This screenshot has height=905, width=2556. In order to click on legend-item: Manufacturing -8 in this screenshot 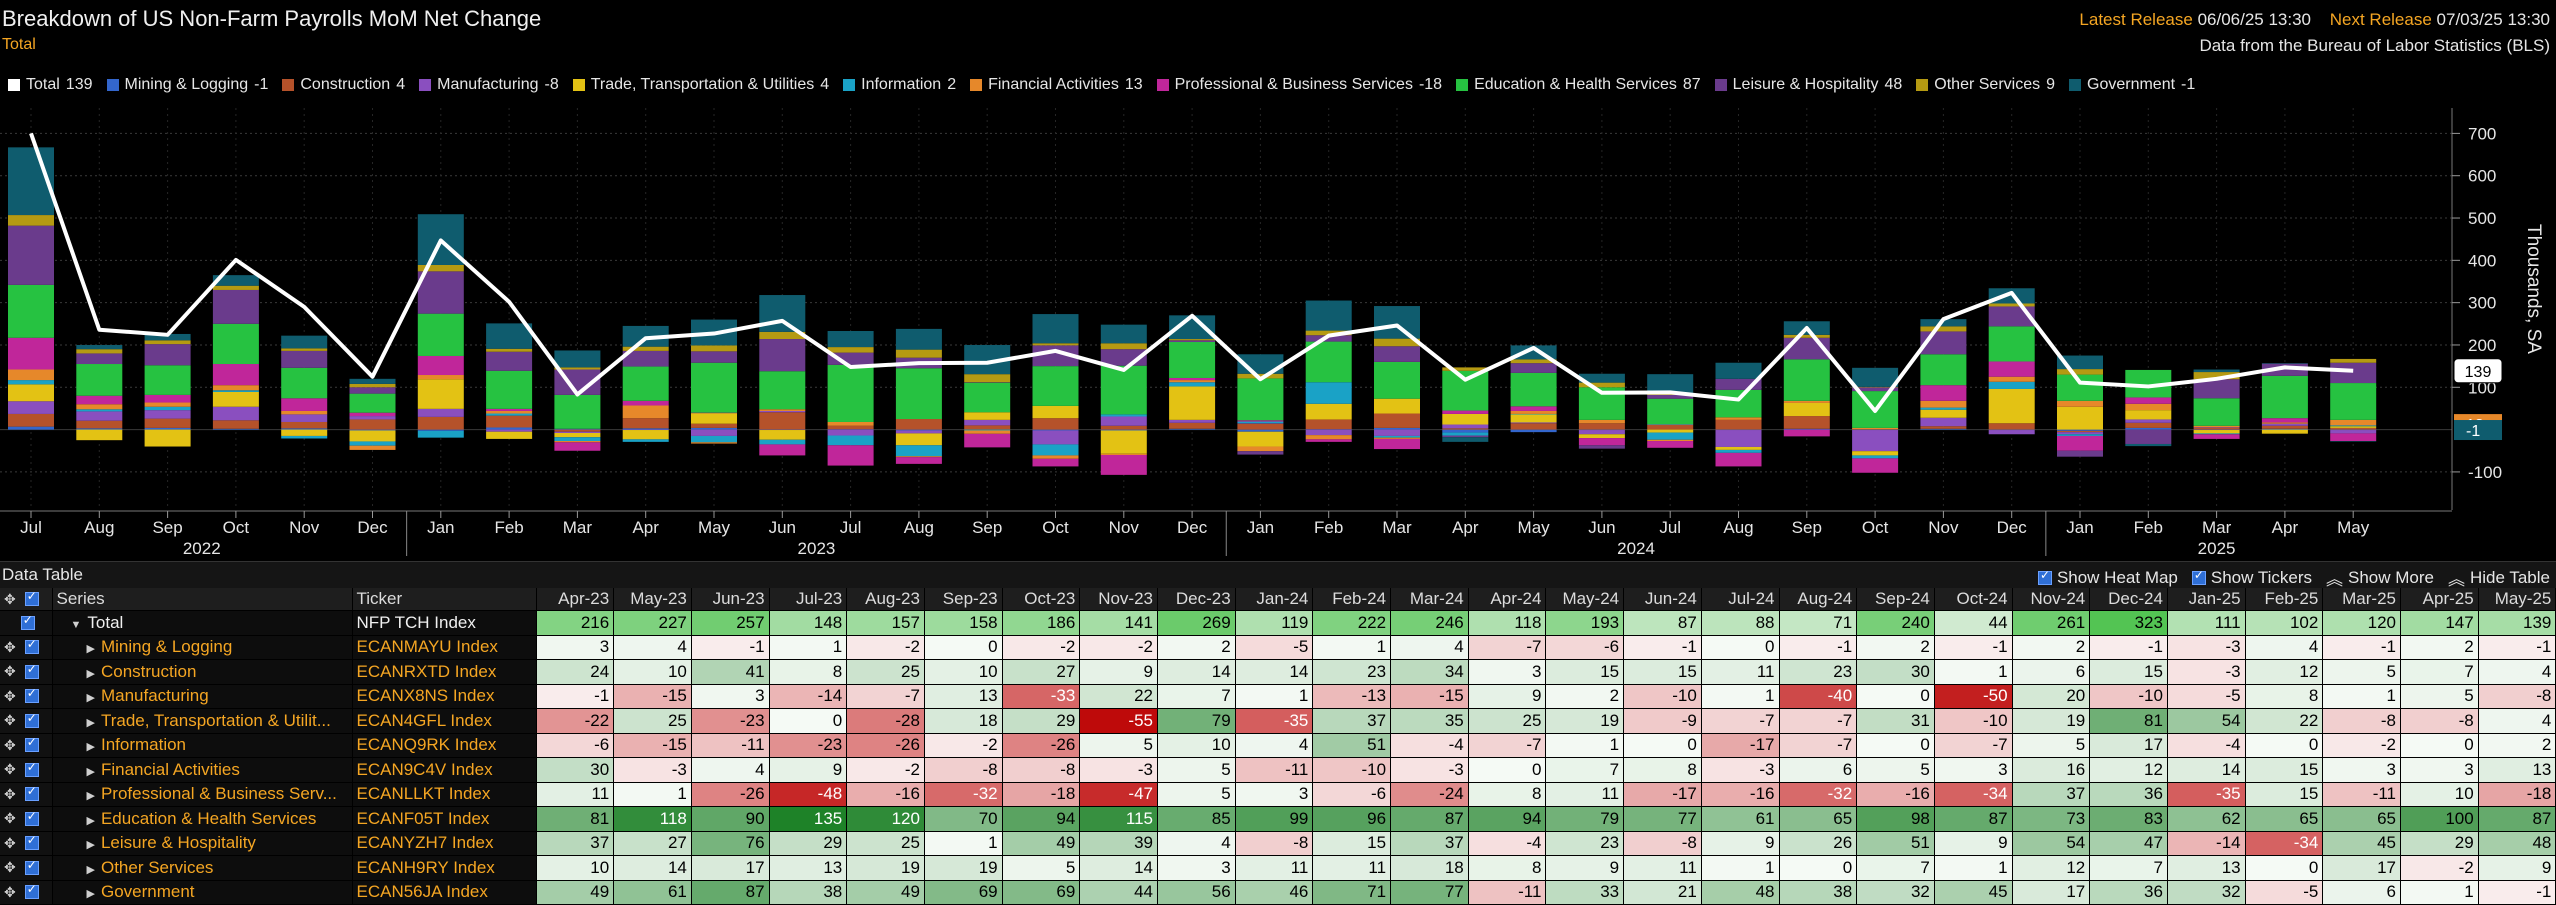, I will do `click(489, 85)`.